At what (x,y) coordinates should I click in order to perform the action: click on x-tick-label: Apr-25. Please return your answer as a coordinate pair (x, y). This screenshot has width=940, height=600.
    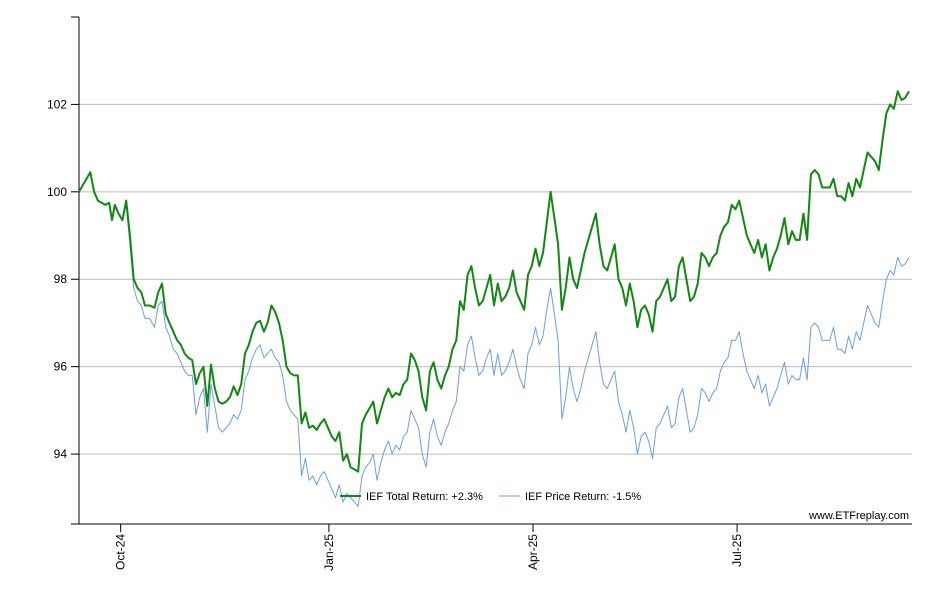
    Looking at the image, I should click on (533, 552).